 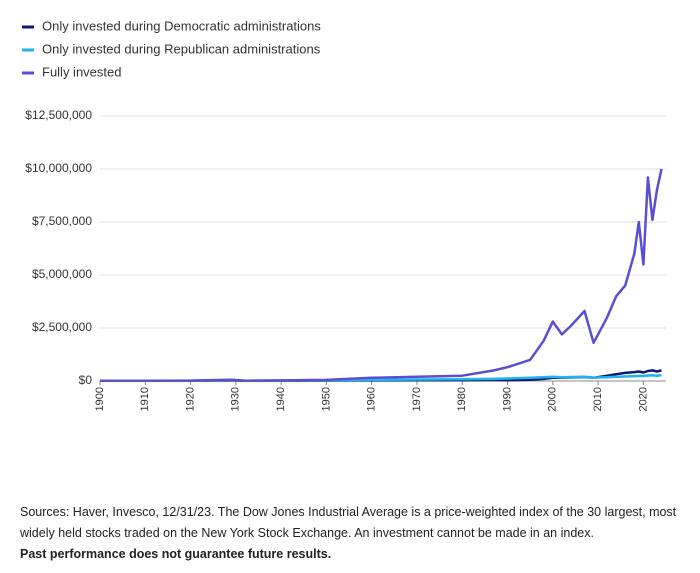 What do you see at coordinates (190, 399) in the screenshot?
I see `x-tick-label: 1920` at bounding box center [190, 399].